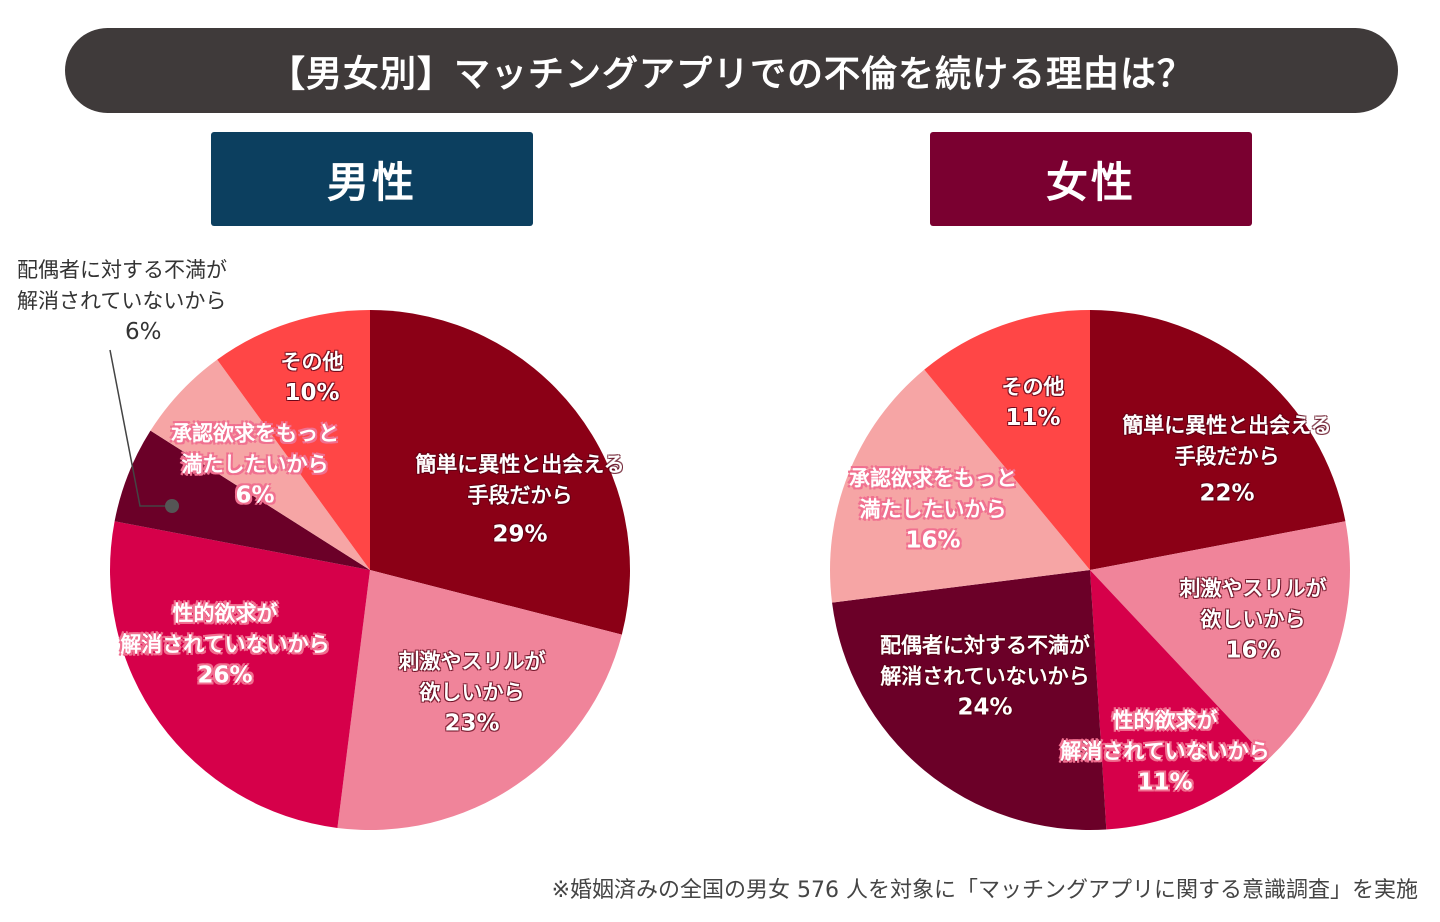 This screenshot has height=922, width=1440. I want to click on male-slice-stimulation, so click(479, 700).